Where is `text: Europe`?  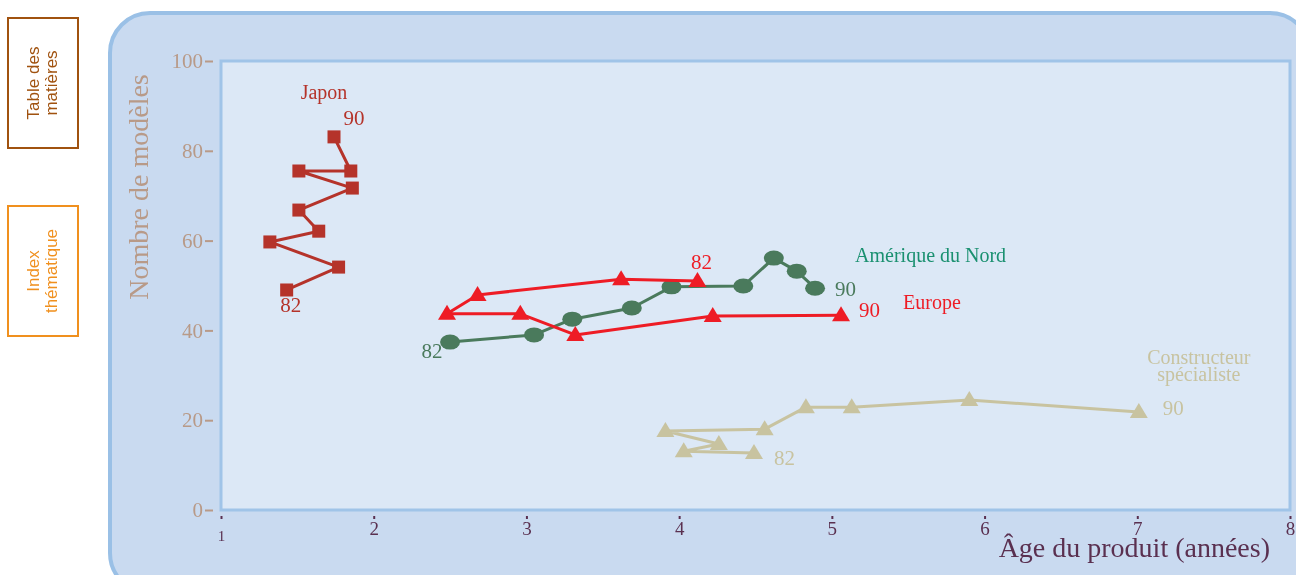 text: Europe is located at coordinates (932, 303).